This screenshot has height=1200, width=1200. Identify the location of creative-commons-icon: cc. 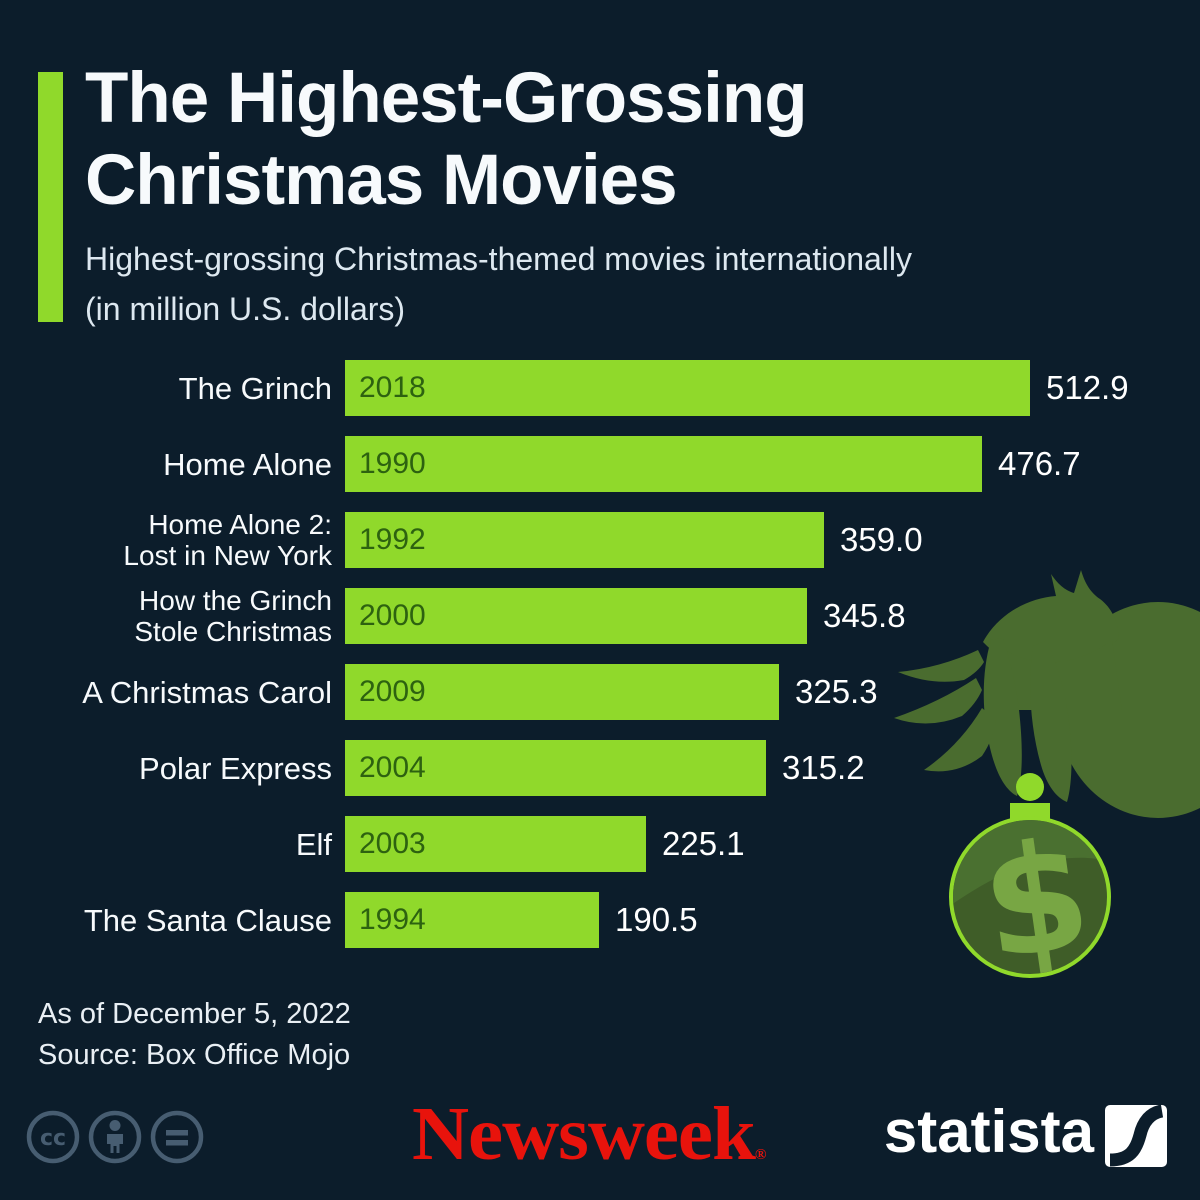
(53, 1137).